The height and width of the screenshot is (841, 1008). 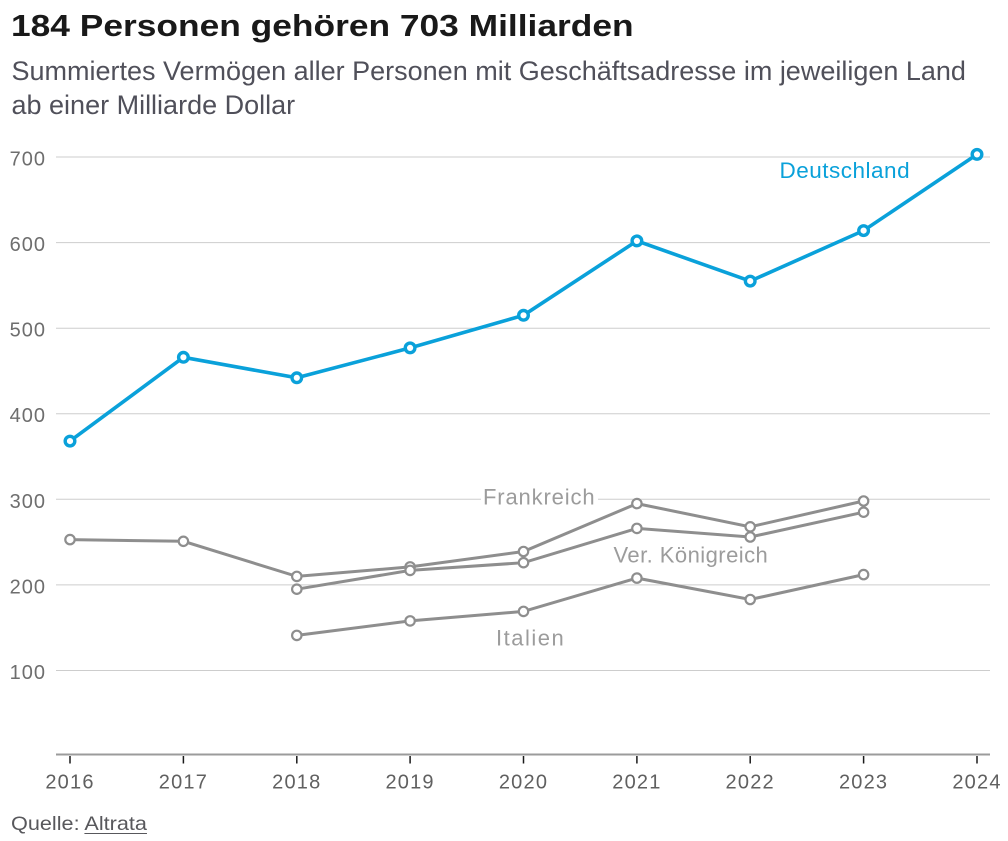 What do you see at coordinates (28, 587) in the screenshot?
I see `svg-text: 200` at bounding box center [28, 587].